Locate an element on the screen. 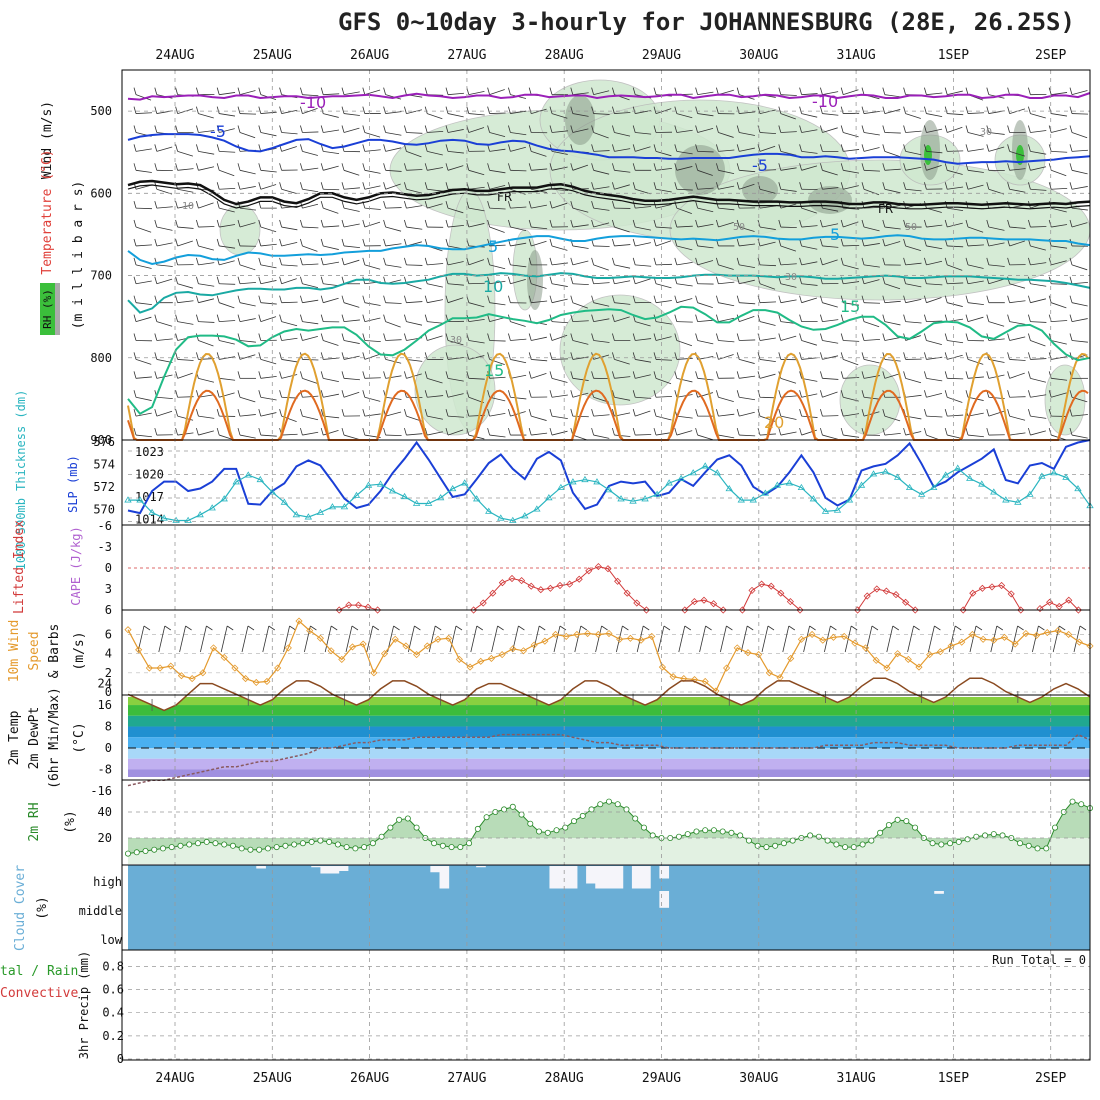  y-tick-label: -16 is located at coordinates (101, 791).